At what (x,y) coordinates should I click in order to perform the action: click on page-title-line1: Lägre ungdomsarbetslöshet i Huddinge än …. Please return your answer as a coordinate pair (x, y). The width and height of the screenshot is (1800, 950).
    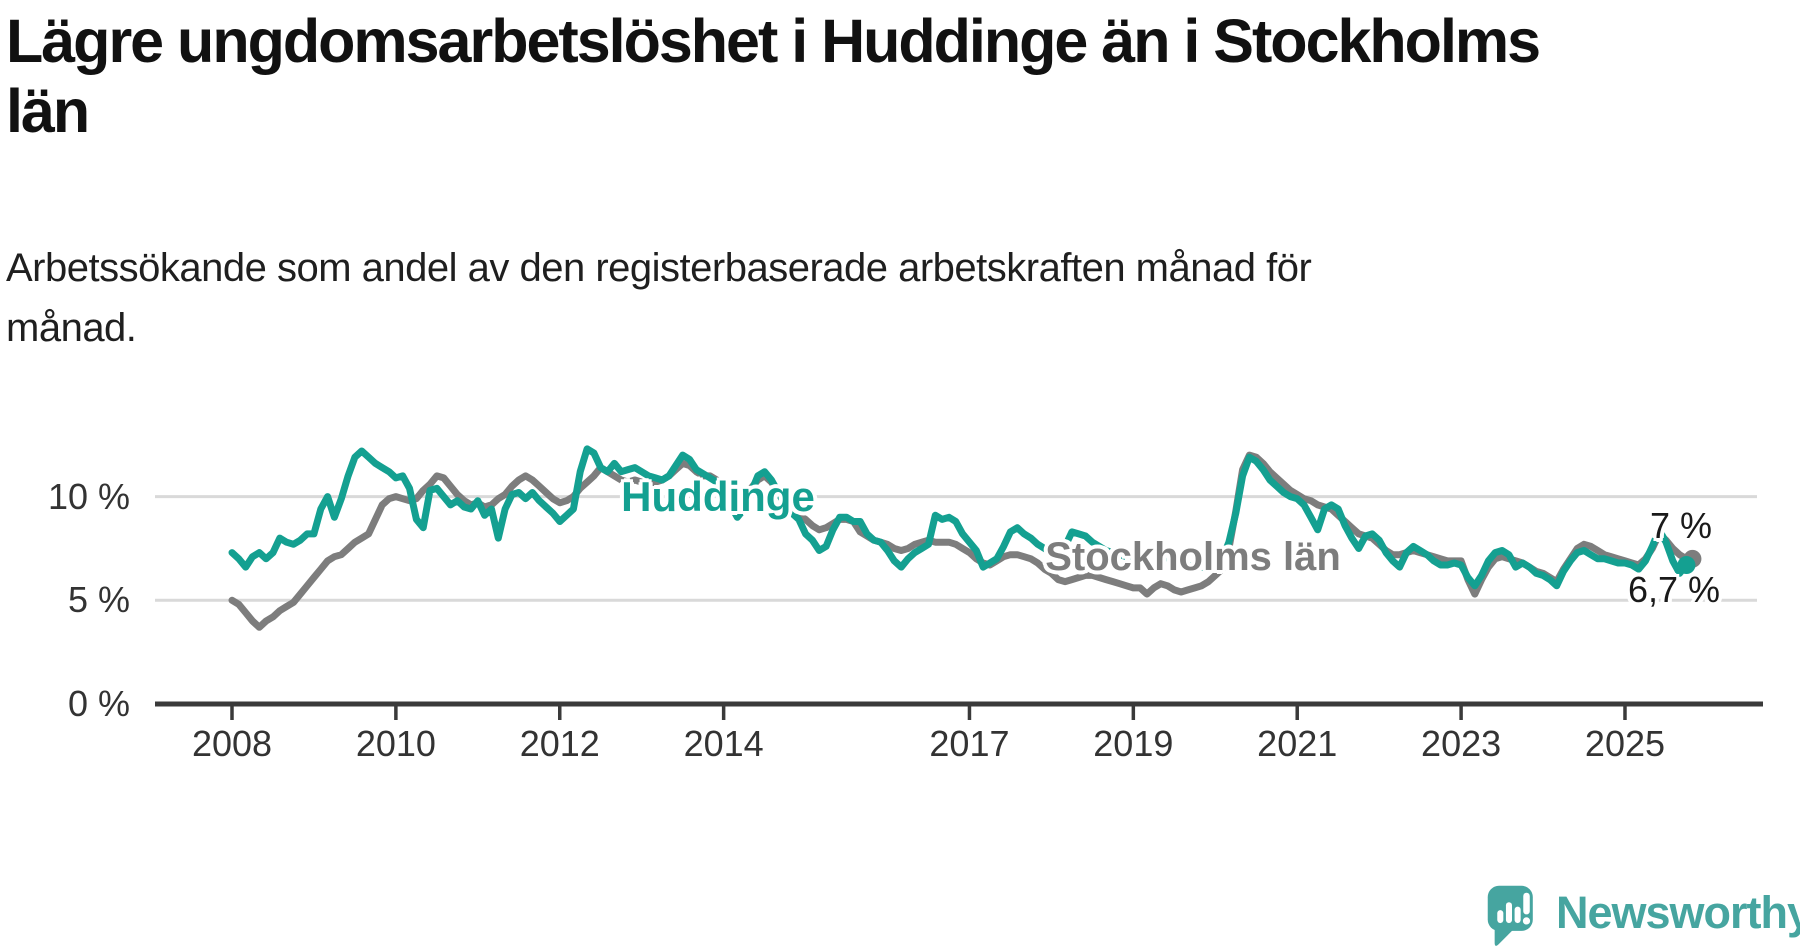
    Looking at the image, I should click on (773, 41).